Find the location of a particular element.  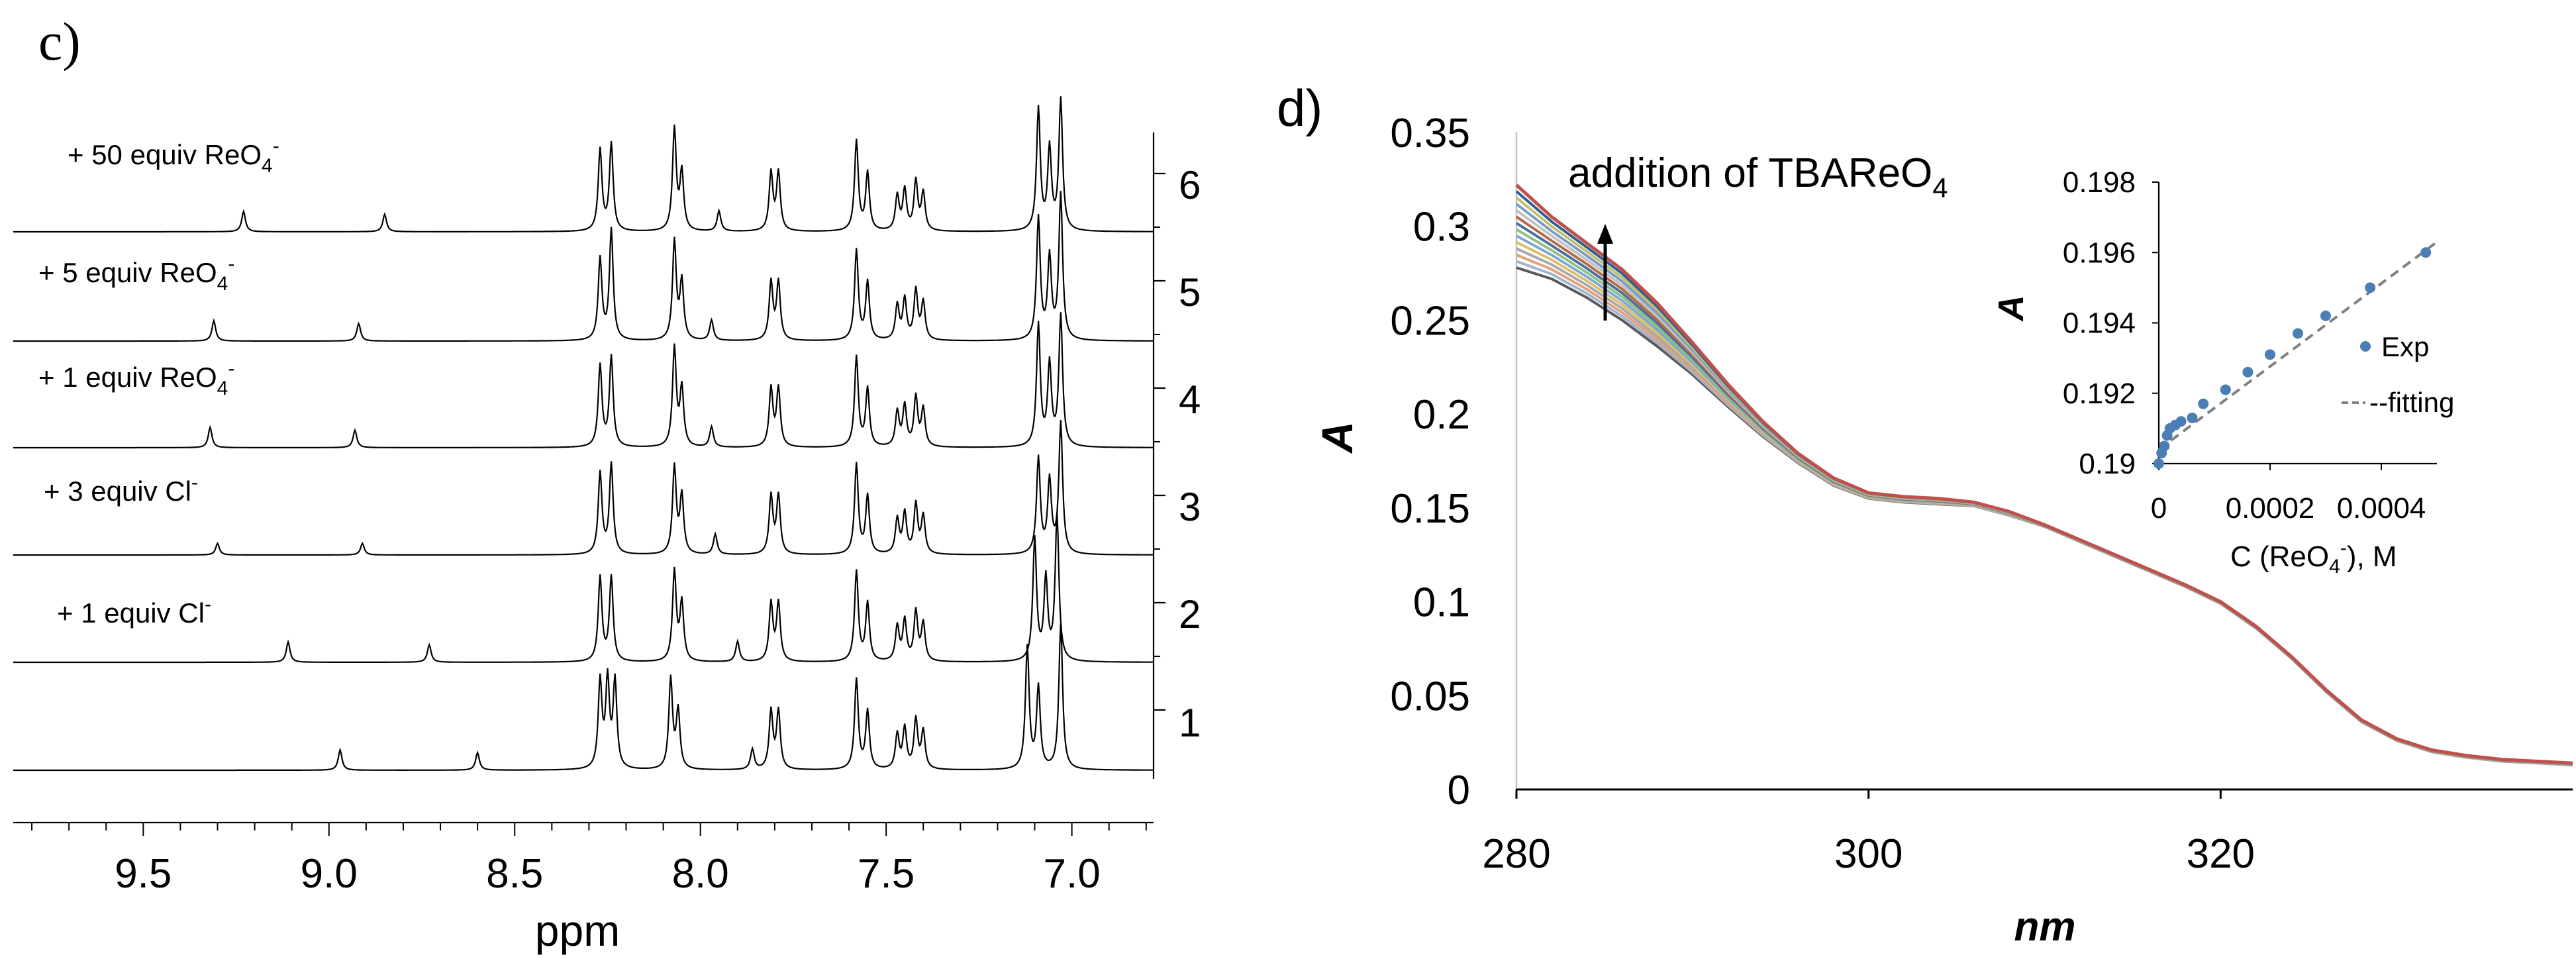

nmr-x-tick-label: 7.5 is located at coordinates (886, 874).